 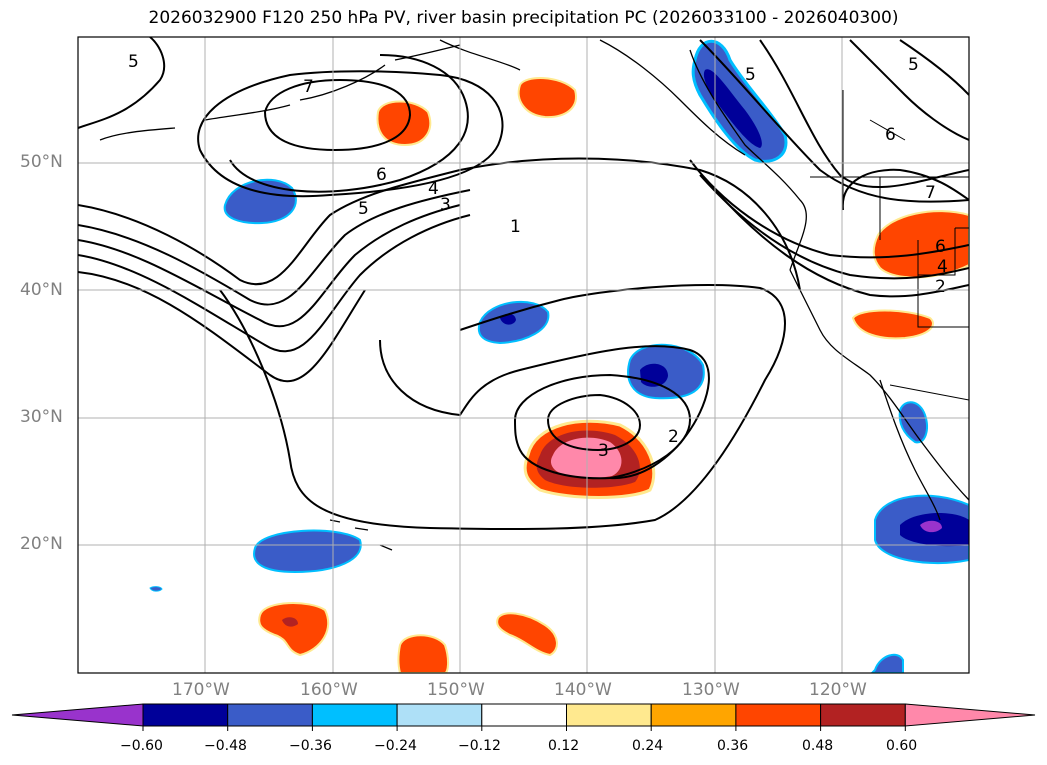 What do you see at coordinates (970, 715) in the screenshot?
I see `colorbar-extension-max` at bounding box center [970, 715].